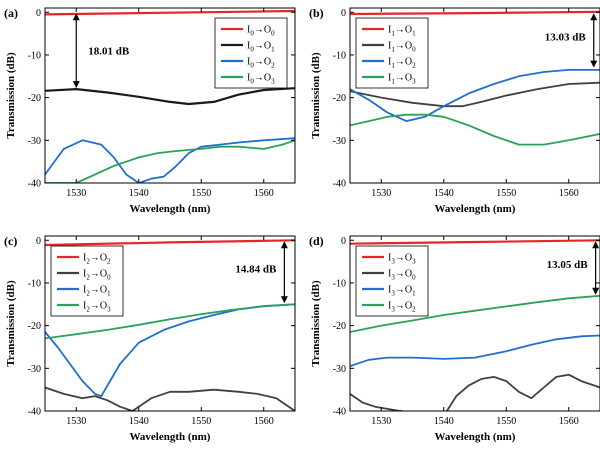  What do you see at coordinates (97, 259) in the screenshot?
I see `legend-entry-0: I2→O2` at bounding box center [97, 259].